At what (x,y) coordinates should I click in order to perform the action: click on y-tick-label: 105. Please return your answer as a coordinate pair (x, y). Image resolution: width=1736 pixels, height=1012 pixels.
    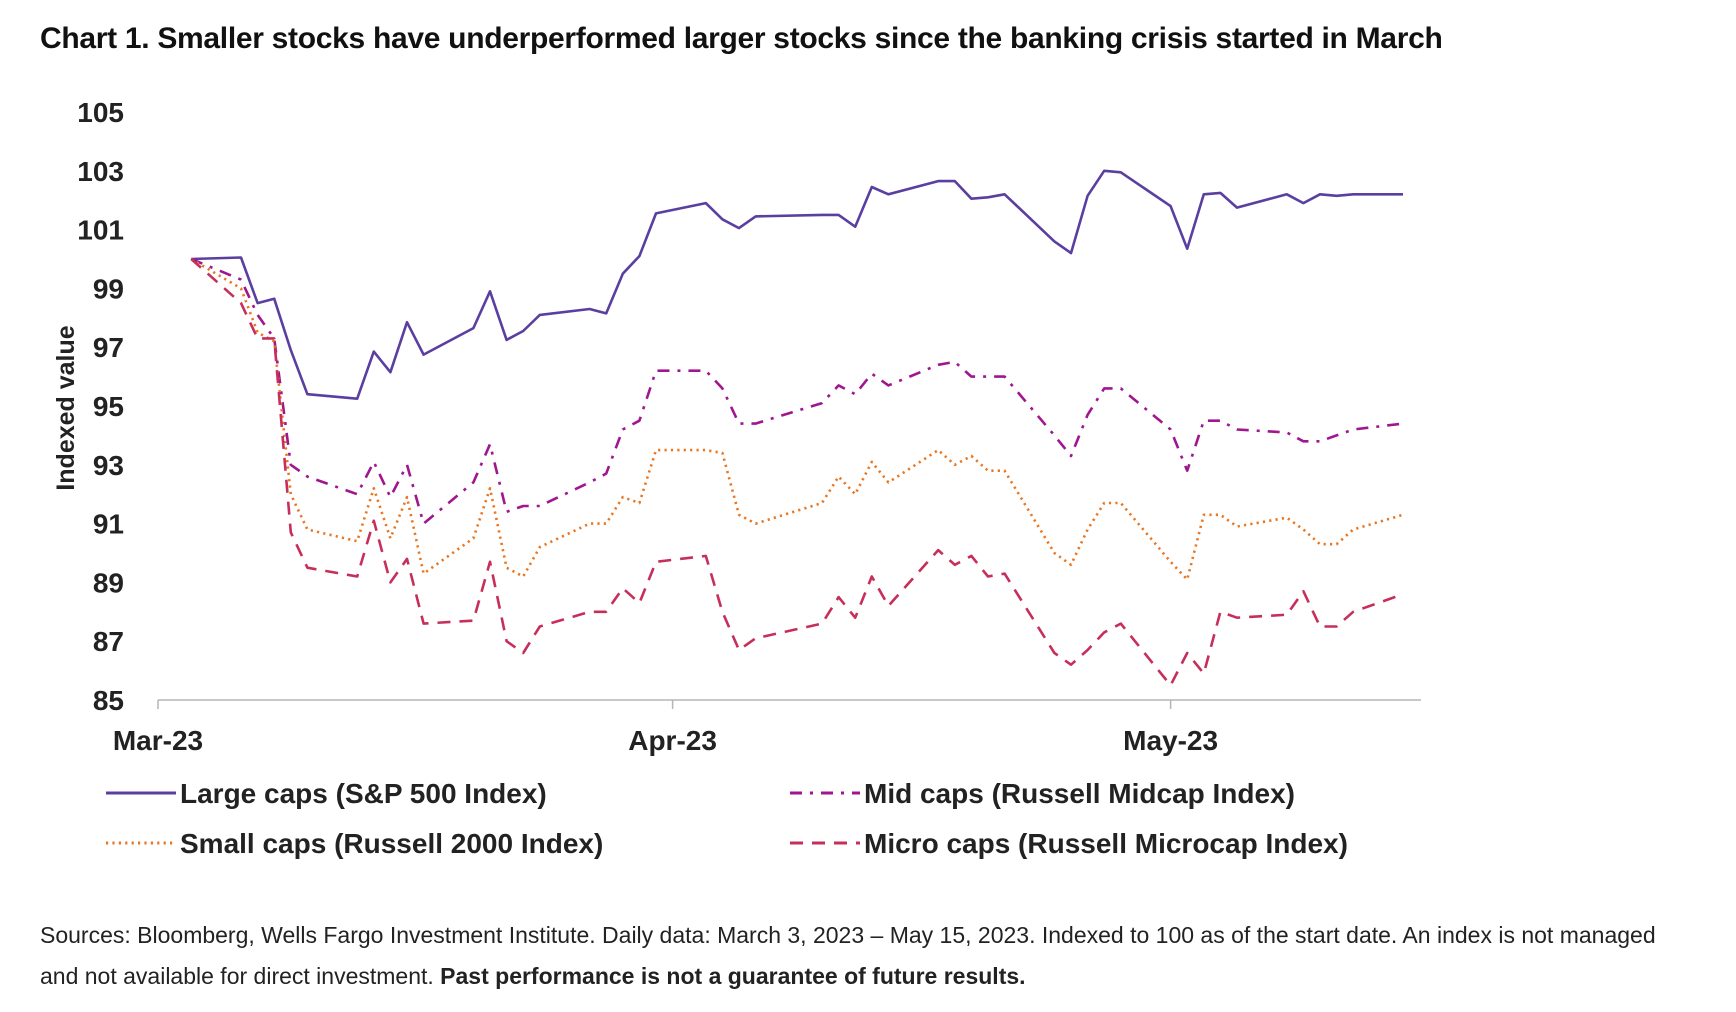
    Looking at the image, I should click on (100, 112).